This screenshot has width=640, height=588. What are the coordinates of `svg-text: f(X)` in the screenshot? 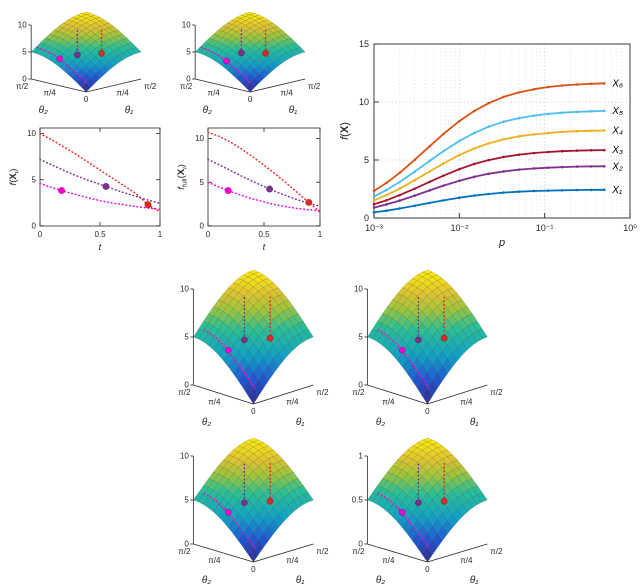 It's located at (345, 131).